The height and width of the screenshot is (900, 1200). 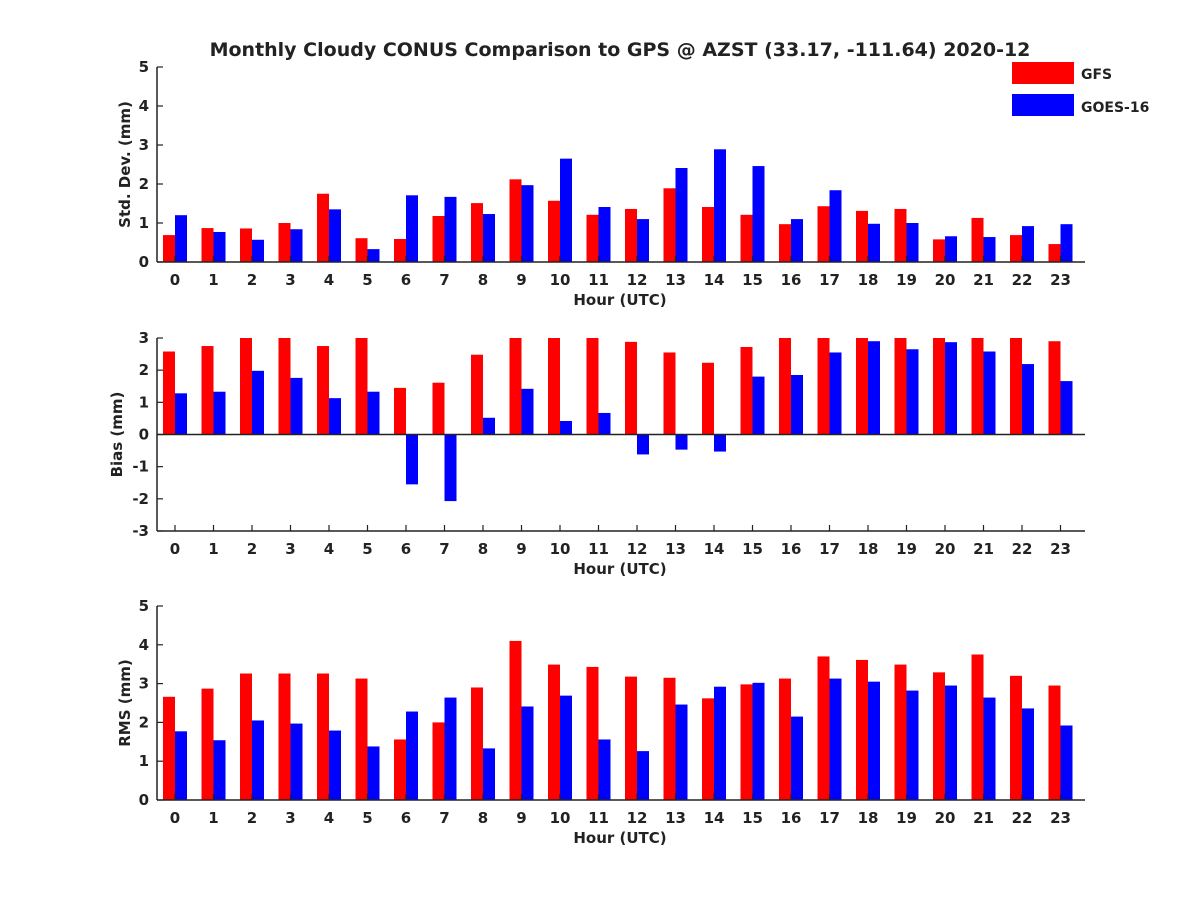 What do you see at coordinates (1022, 818) in the screenshot?
I see `rms-x-tick-label: 22` at bounding box center [1022, 818].